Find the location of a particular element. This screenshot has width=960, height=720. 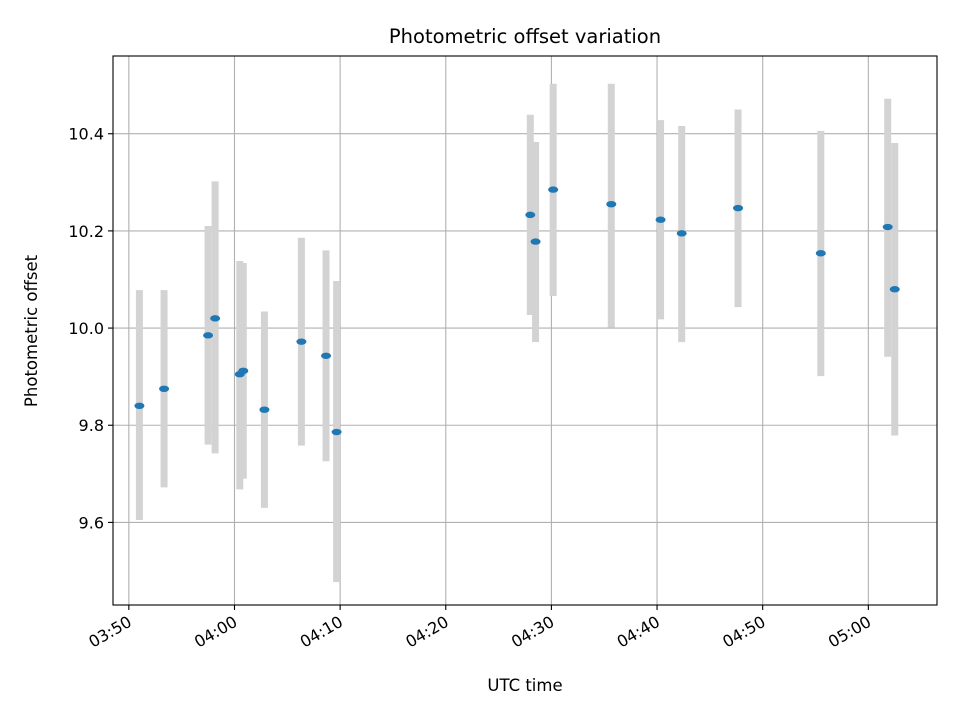

y-tick-label: 9.6 is located at coordinates (91, 522).